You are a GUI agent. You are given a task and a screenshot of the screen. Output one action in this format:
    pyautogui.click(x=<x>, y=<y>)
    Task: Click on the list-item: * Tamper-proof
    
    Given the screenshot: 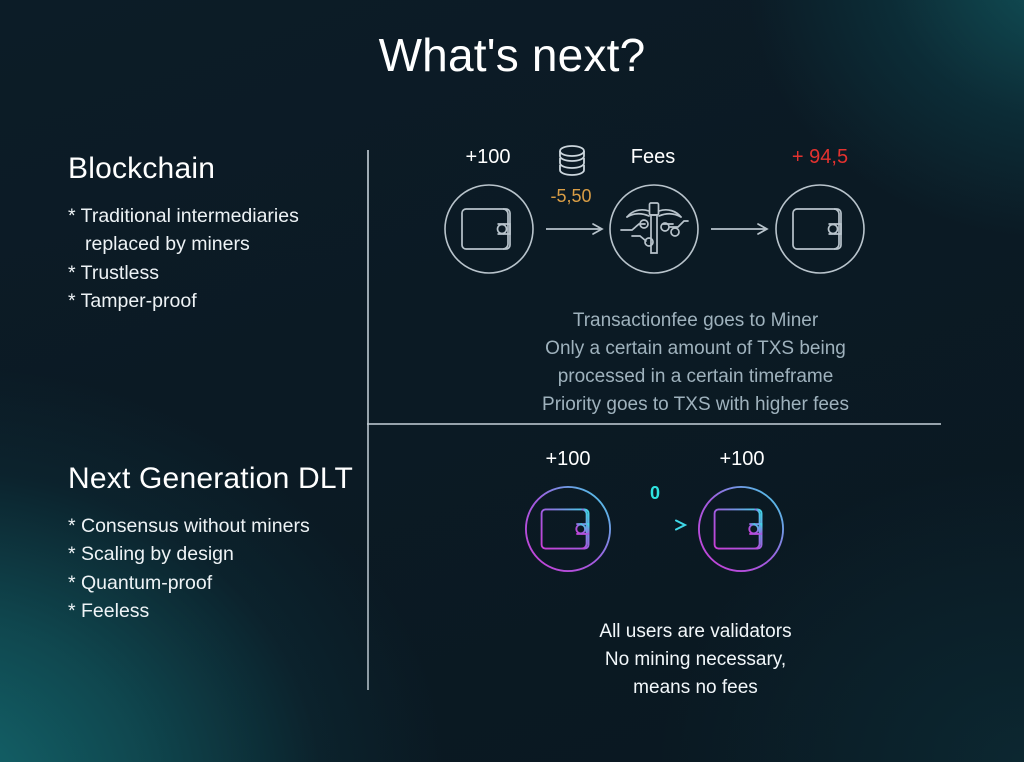 What is the action you would take?
    pyautogui.click(x=132, y=301)
    